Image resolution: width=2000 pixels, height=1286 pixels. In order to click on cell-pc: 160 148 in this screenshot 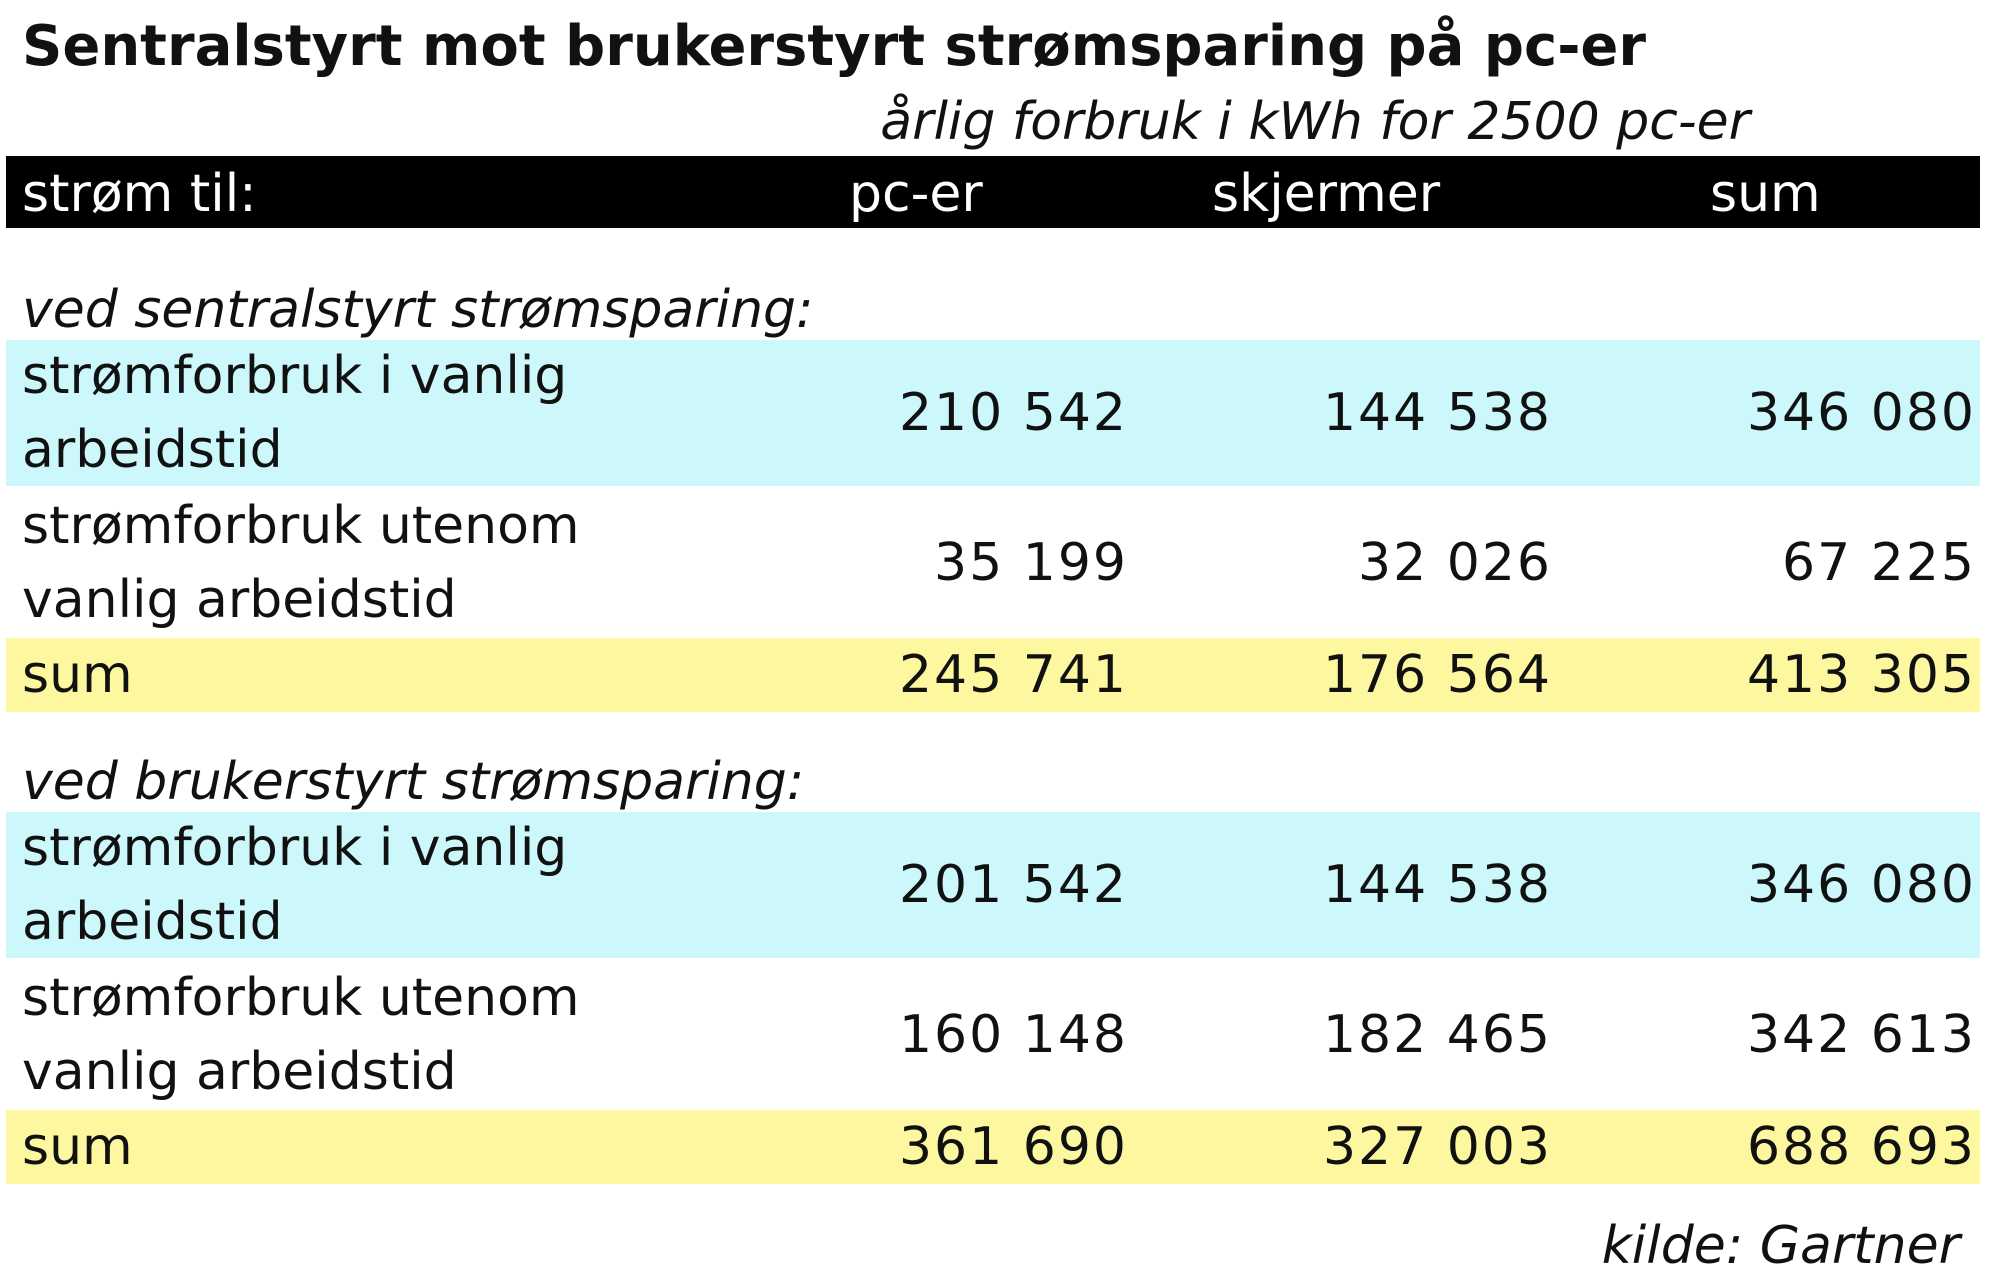, I will do `click(1013, 1035)`.